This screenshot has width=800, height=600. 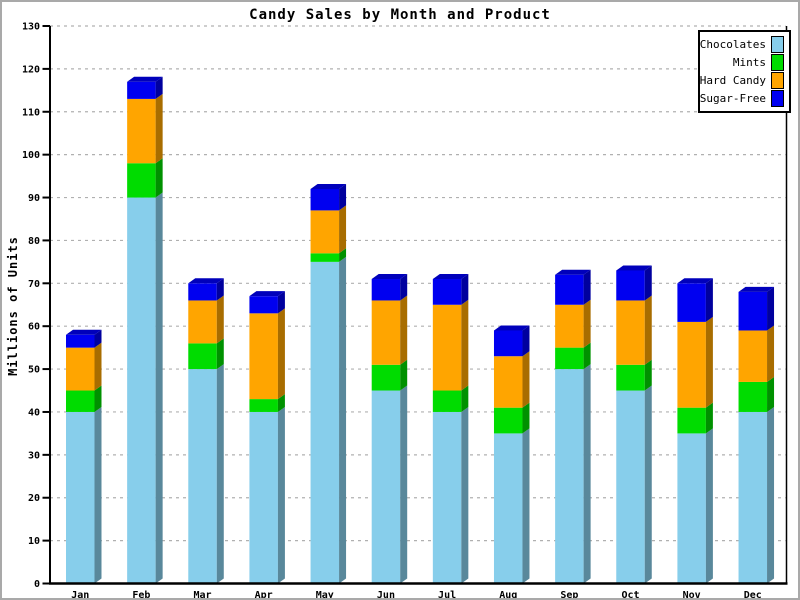 What do you see at coordinates (328, 383) in the screenshot?
I see `bar-may` at bounding box center [328, 383].